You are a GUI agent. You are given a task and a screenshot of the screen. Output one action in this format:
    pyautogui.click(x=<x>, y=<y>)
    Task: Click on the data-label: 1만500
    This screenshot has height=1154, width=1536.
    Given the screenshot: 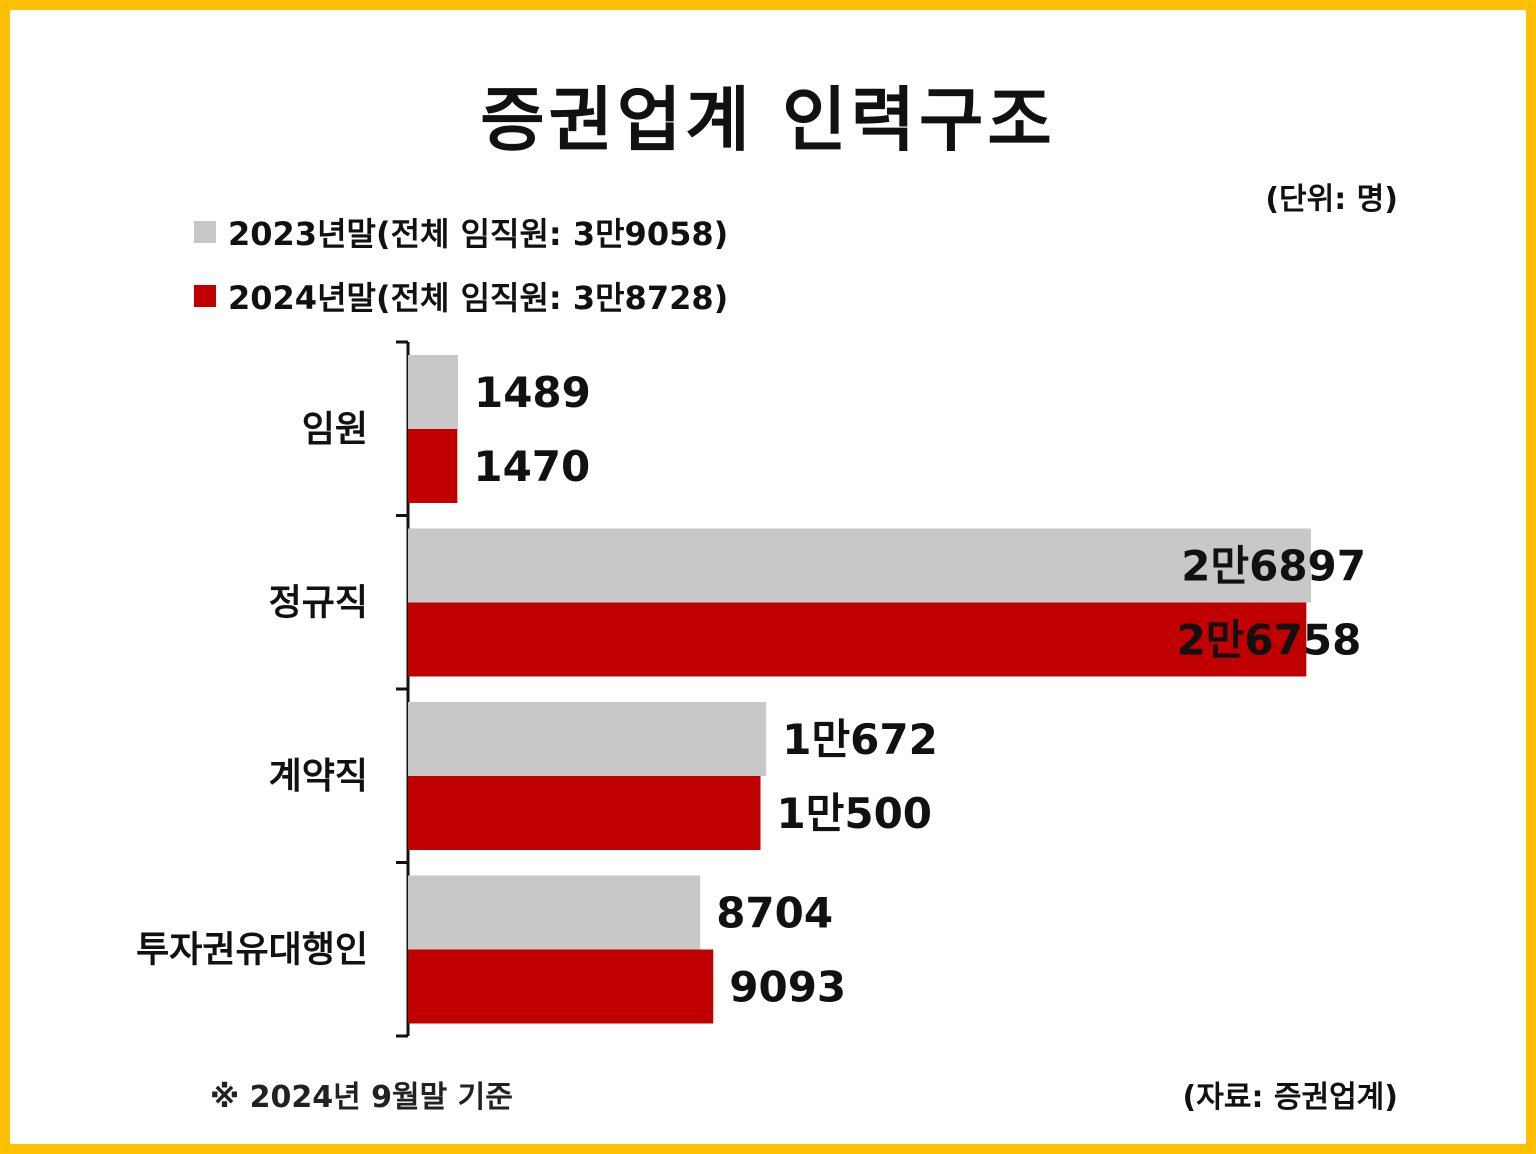 What is the action you would take?
    pyautogui.click(x=855, y=813)
    